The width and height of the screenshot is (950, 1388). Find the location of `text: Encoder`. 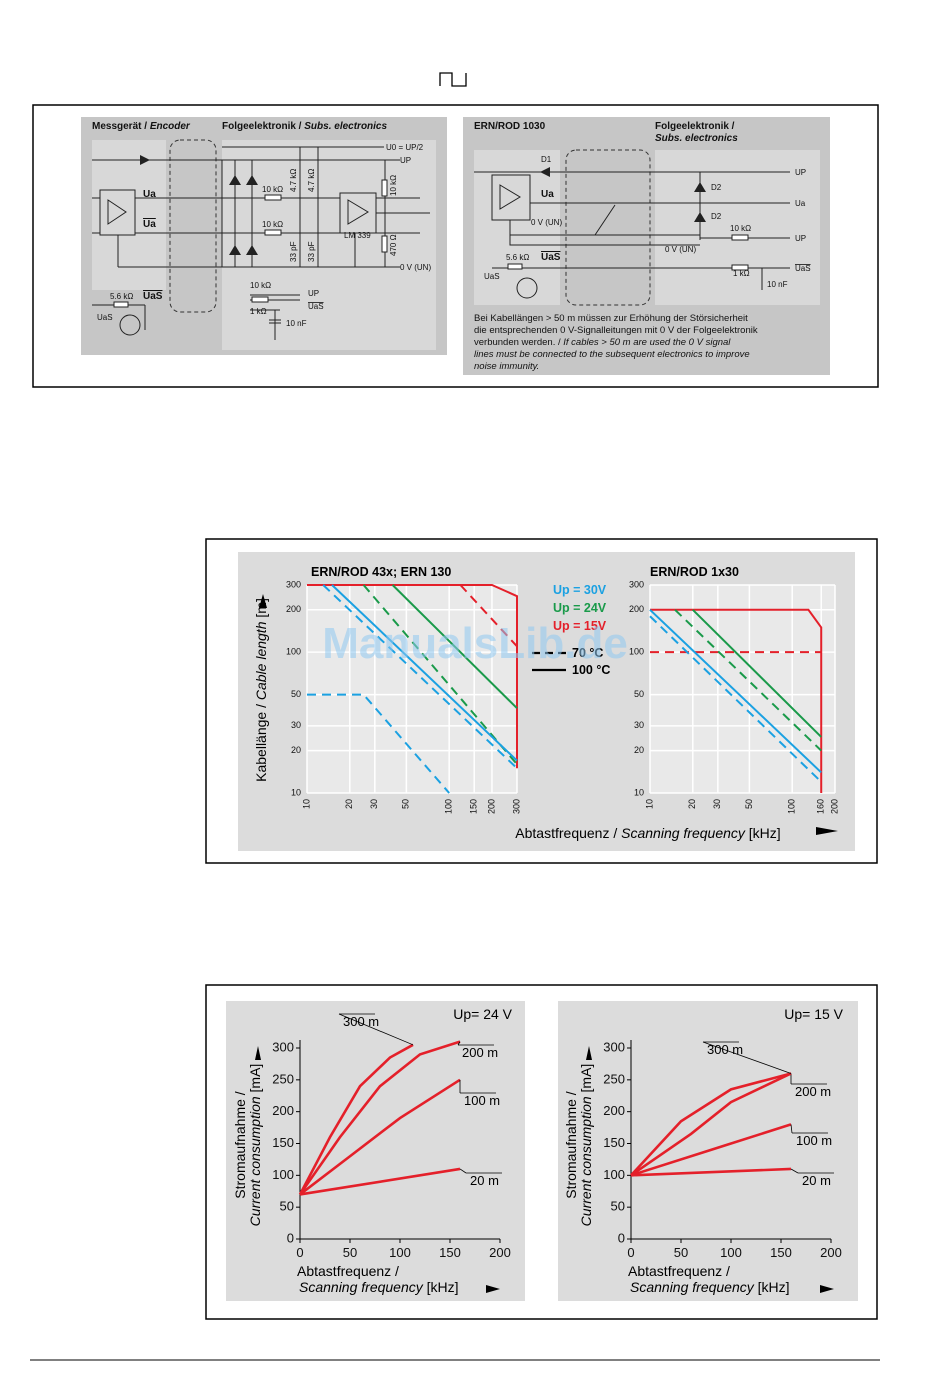

text: Encoder is located at coordinates (170, 126).